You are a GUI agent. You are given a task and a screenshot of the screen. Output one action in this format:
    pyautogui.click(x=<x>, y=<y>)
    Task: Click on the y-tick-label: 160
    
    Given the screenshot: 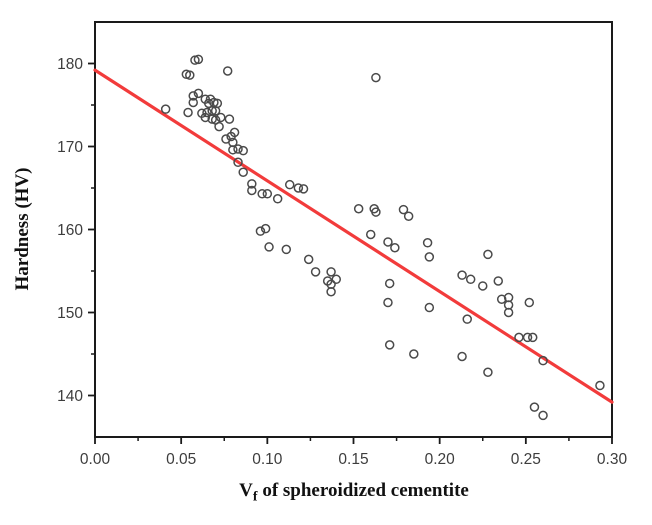 What is the action you would take?
    pyautogui.click(x=70, y=230)
    